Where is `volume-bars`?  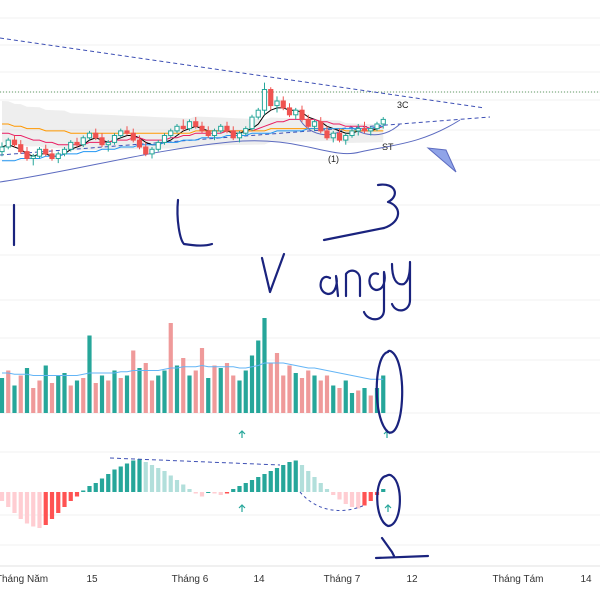
volume-bars is located at coordinates (195, 378).